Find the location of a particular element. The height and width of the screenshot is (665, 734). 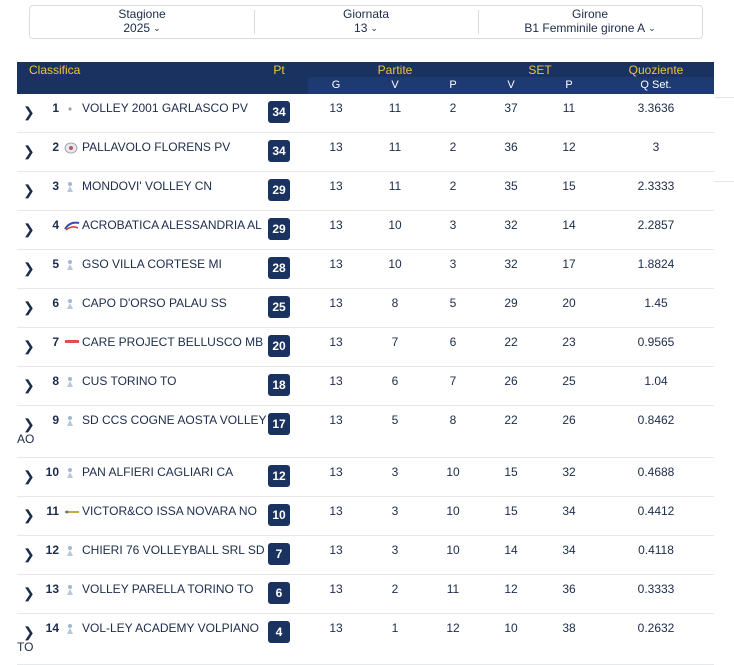

team-name: PAN ALFIERI CAGLIARI CA is located at coordinates (158, 472).